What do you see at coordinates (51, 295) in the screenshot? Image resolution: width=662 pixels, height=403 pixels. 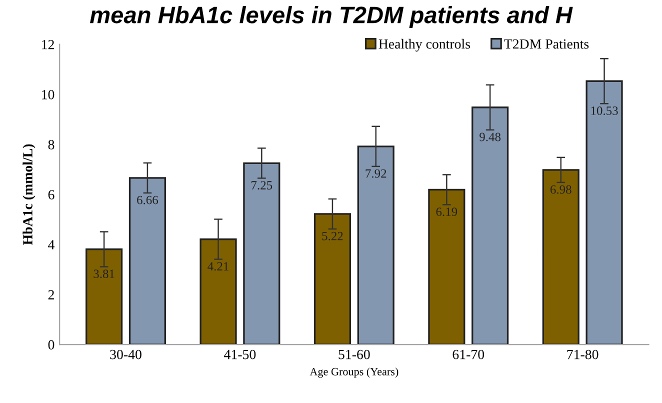 I see `y-tick-label: 2` at bounding box center [51, 295].